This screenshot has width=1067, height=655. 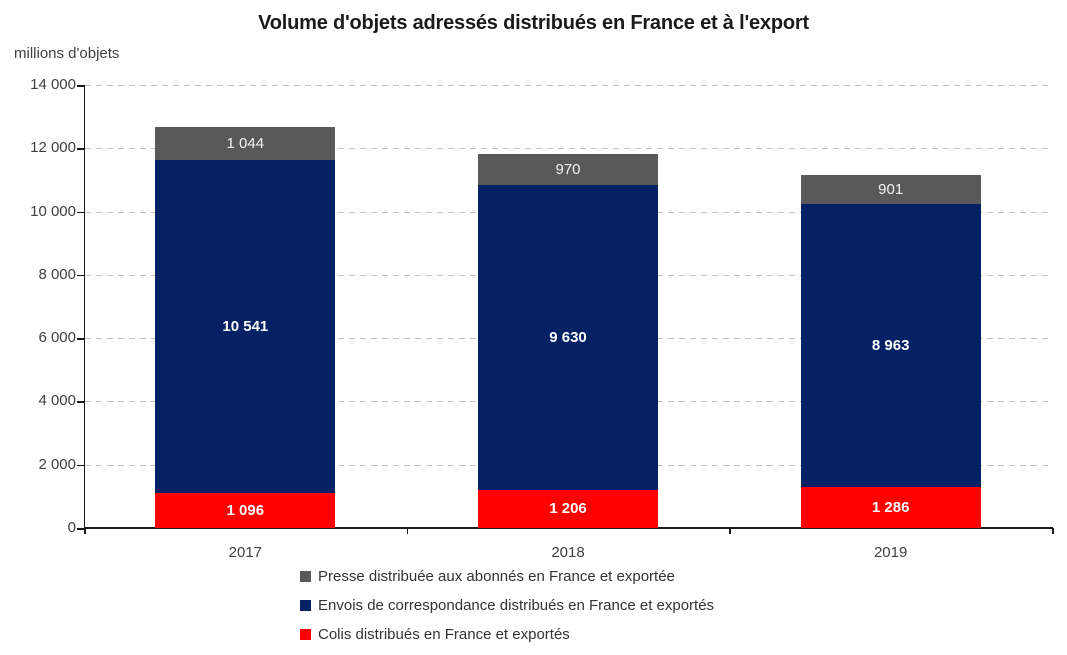 I want to click on x-category-label: 2017, so click(x=245, y=552).